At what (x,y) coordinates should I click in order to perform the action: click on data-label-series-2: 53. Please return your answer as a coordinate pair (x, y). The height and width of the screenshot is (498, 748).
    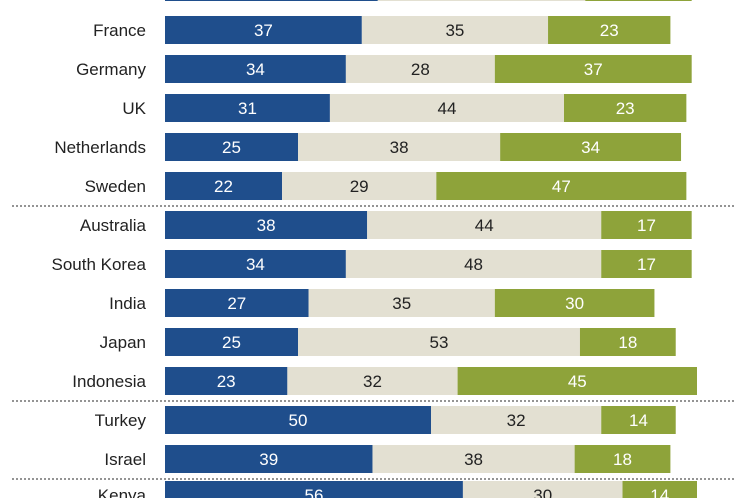
    Looking at the image, I should click on (439, 342).